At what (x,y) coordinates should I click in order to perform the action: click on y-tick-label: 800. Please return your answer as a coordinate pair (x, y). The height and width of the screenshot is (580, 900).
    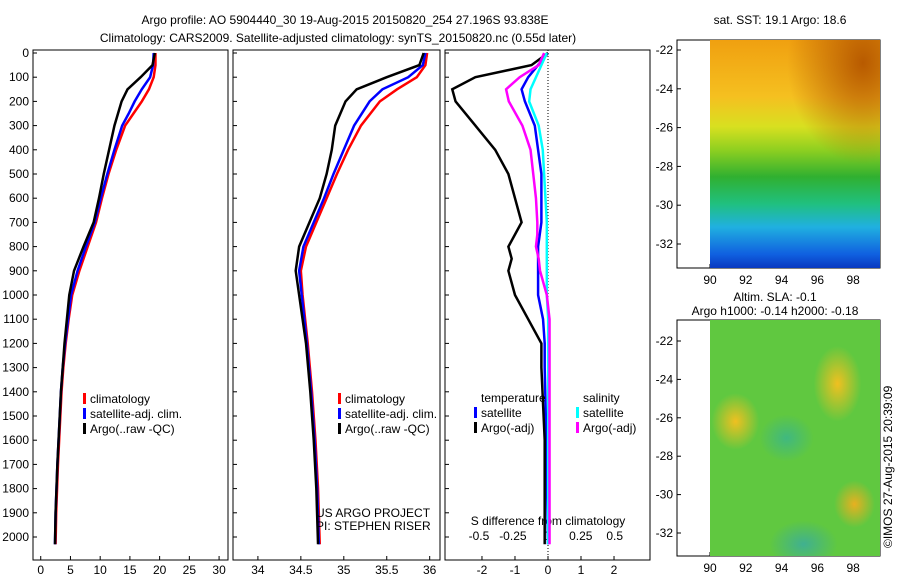
    Looking at the image, I should click on (19, 247).